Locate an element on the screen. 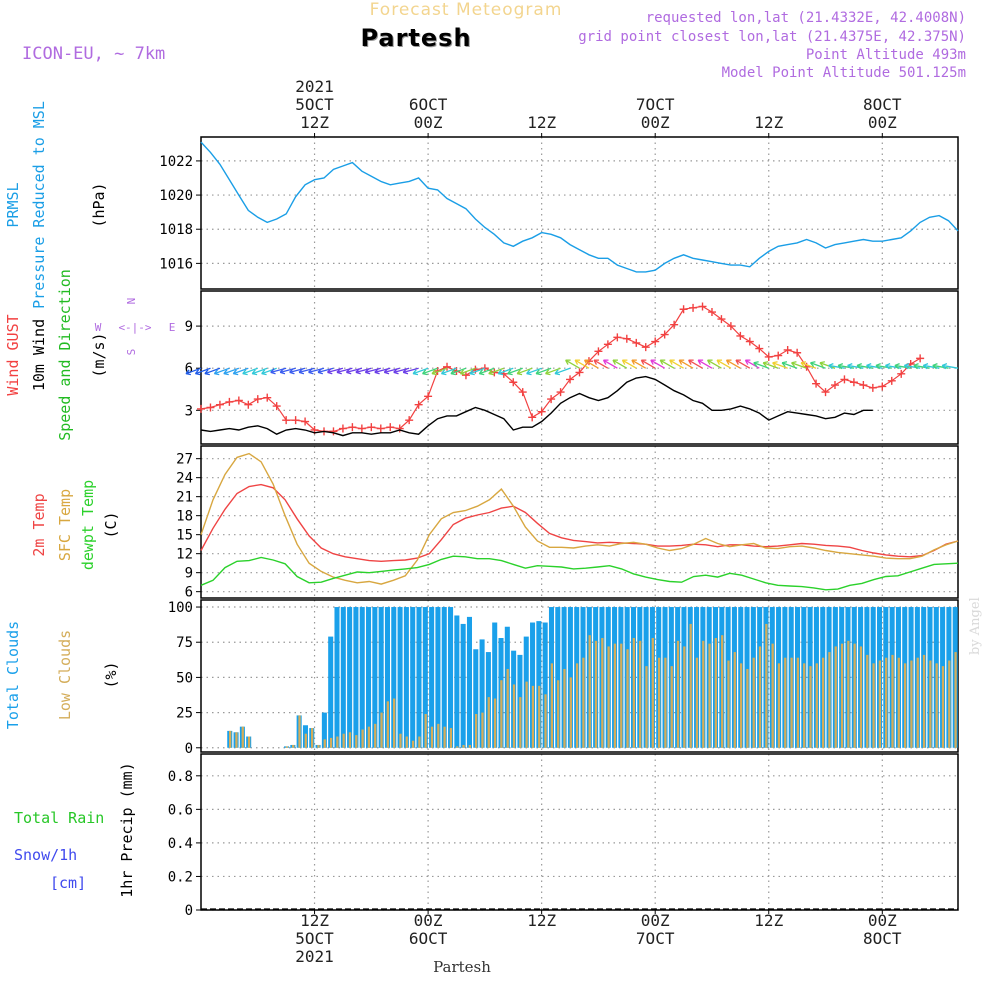  pressure-line is located at coordinates (579, 207).